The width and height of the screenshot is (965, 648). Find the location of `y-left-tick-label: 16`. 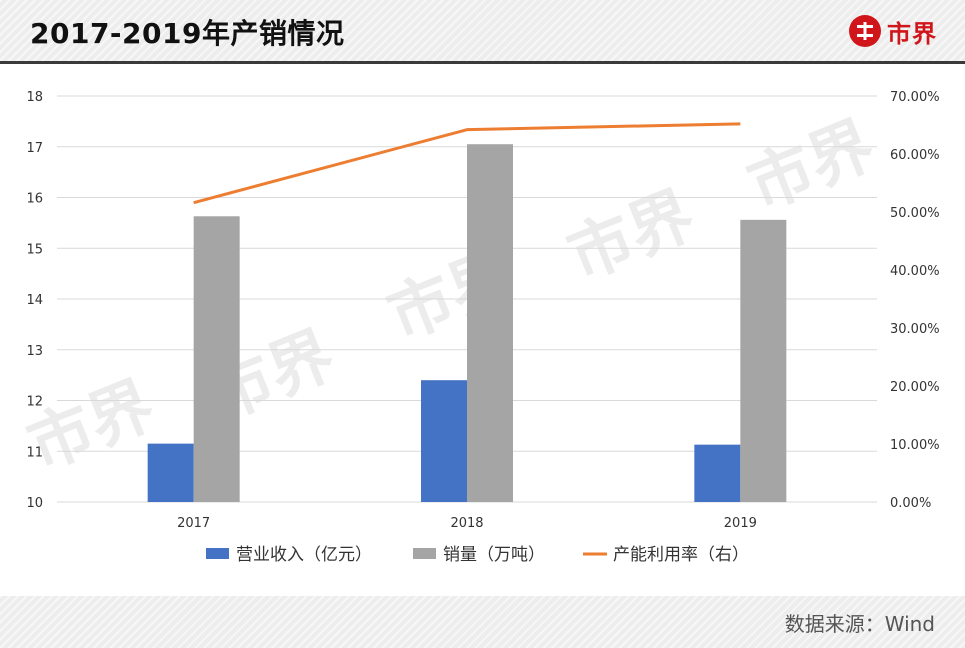

y-left-tick-label: 16 is located at coordinates (34, 199).